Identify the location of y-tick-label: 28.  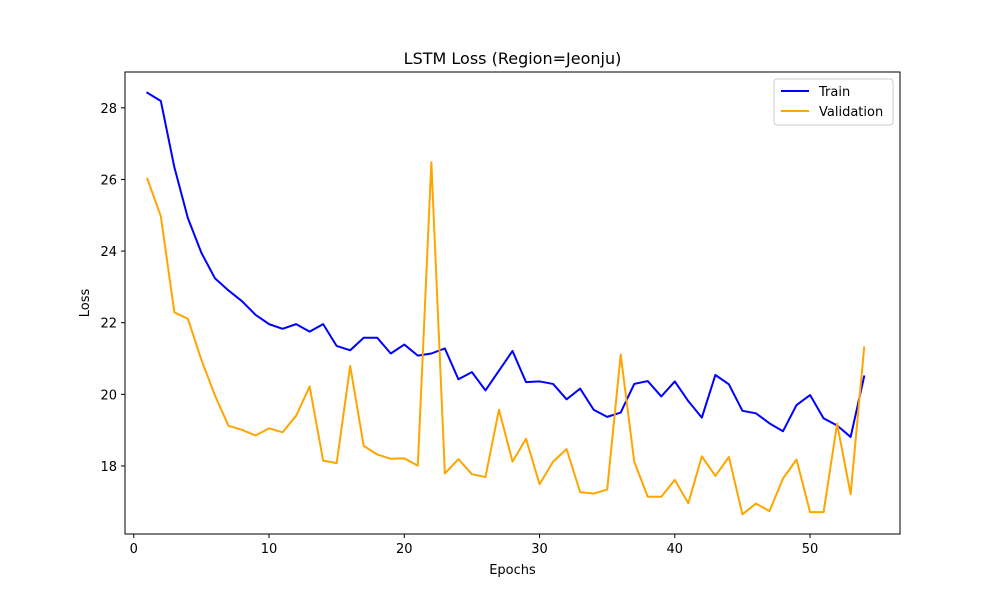
(108, 109).